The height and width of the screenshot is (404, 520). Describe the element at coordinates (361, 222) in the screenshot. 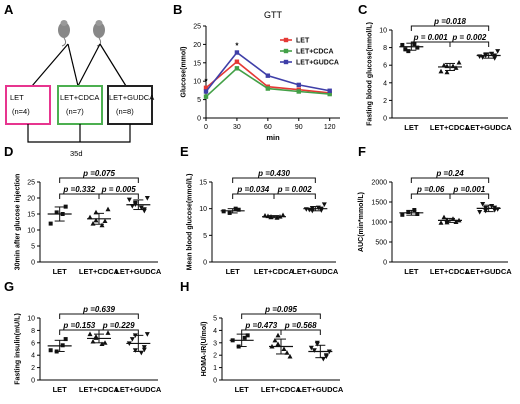

I see `y-axis-label: AUC(min*mmol/L)` at that location.